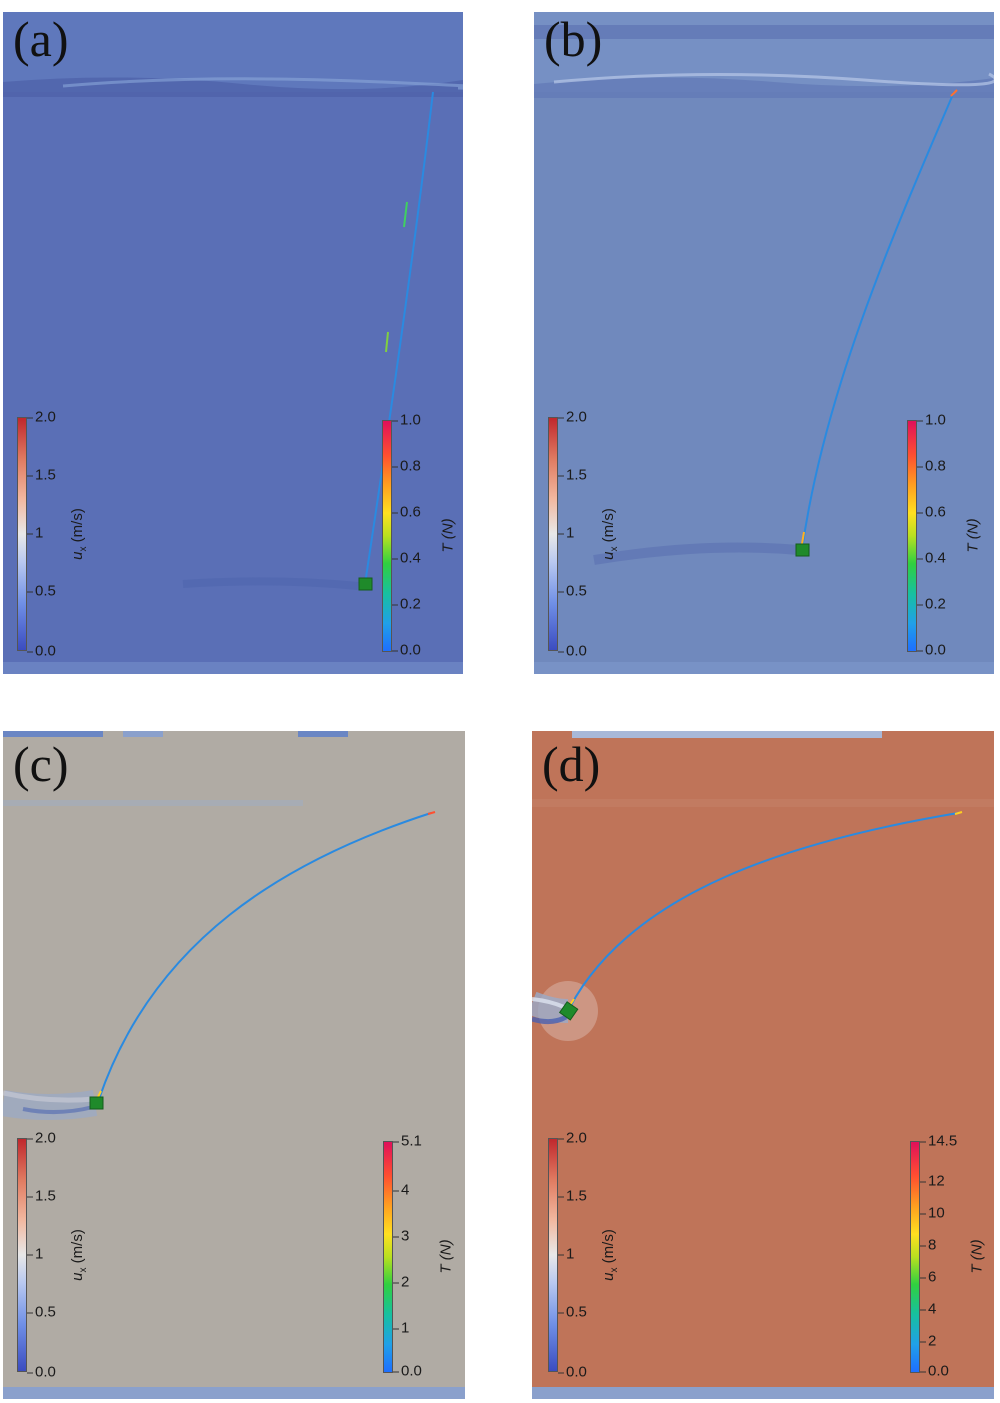  I want to click on t-colorbar-title-c: T (N), so click(446, 1256).